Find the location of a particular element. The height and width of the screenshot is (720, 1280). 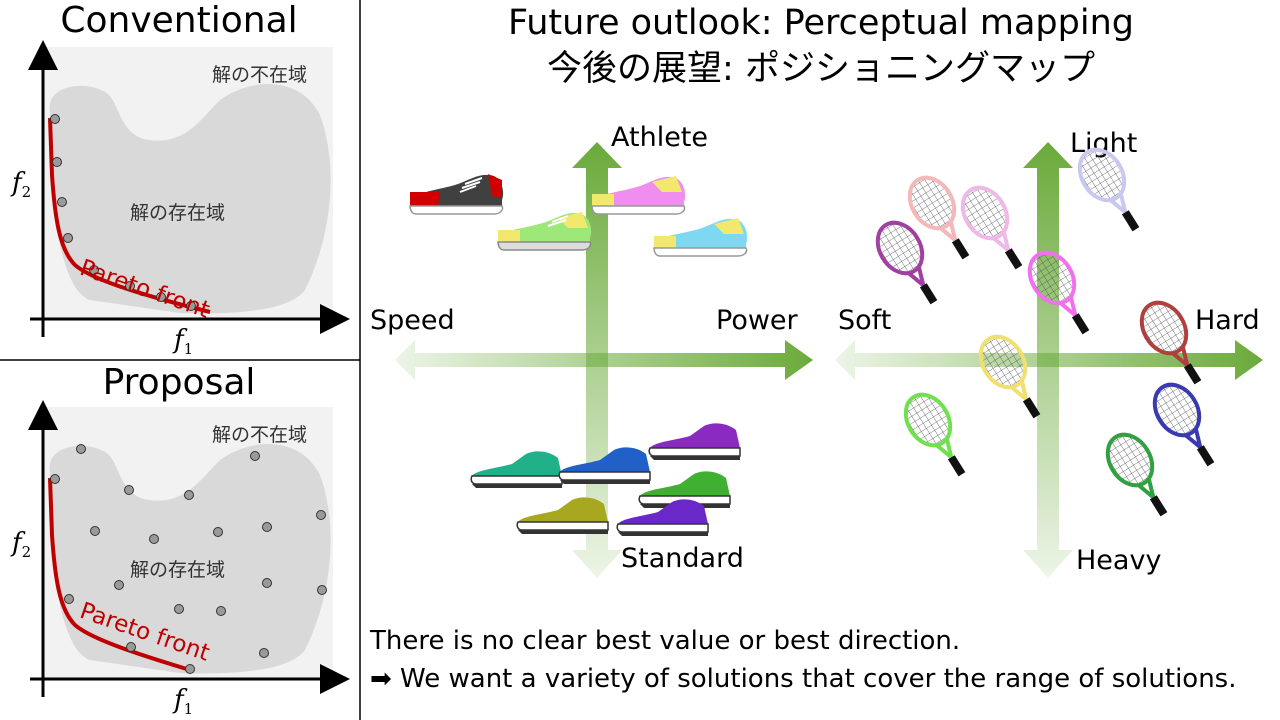

racket-axis-left-label: Soft is located at coordinates (865, 320).